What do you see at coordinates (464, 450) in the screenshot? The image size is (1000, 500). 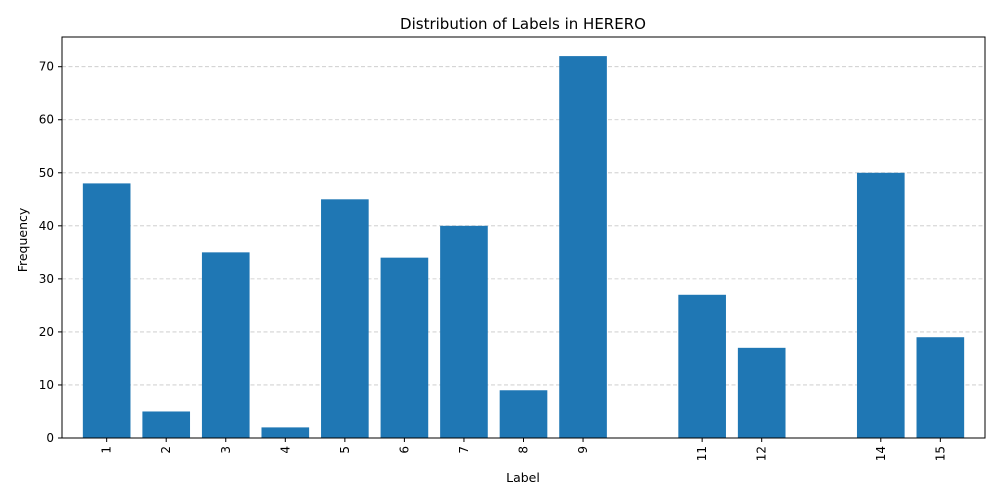 I see `x-tick-label: 7` at bounding box center [464, 450].